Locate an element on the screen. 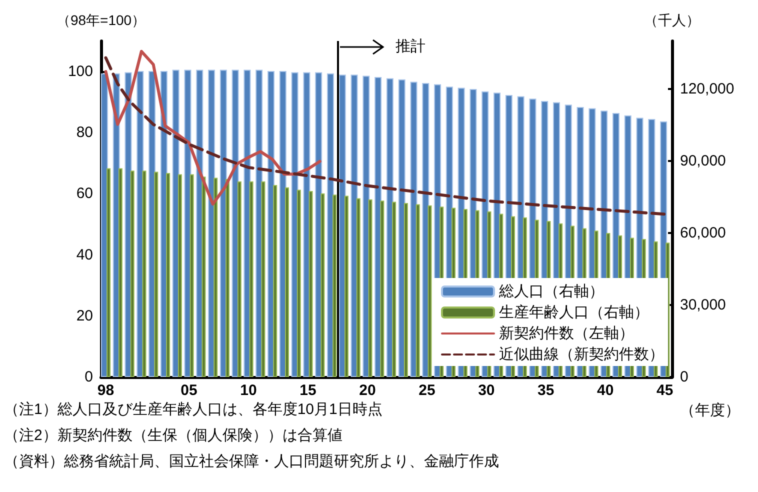 The height and width of the screenshot is (492, 758). ref-line-label: 推計 is located at coordinates (411, 46).